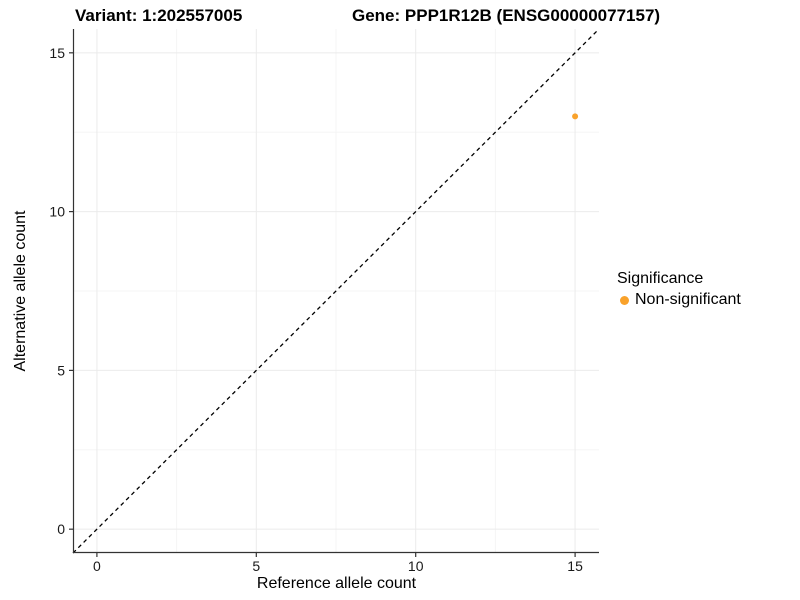  What do you see at coordinates (624, 300) in the screenshot?
I see `legend-key-dot-icon` at bounding box center [624, 300].